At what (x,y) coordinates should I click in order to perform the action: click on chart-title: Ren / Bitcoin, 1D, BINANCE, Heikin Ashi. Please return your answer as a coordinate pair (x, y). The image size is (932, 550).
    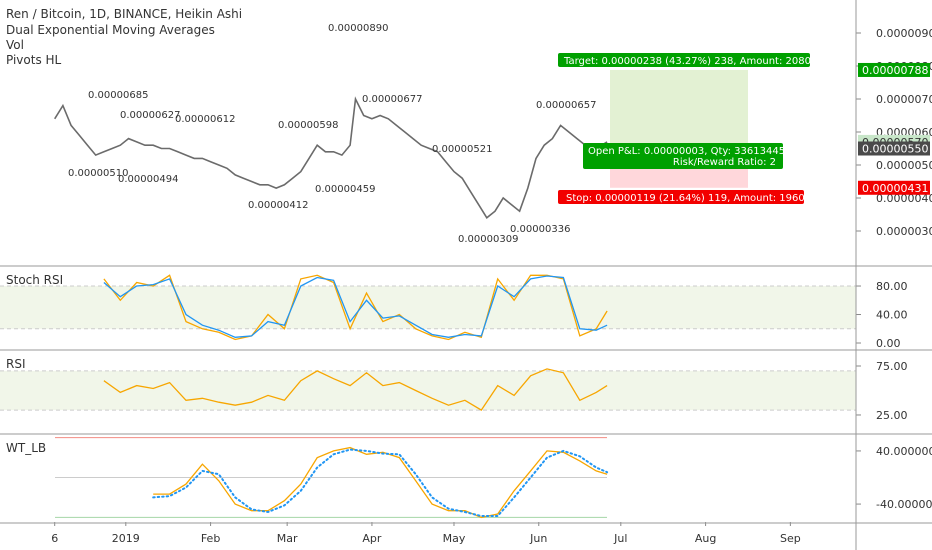
    Looking at the image, I should click on (124, 14).